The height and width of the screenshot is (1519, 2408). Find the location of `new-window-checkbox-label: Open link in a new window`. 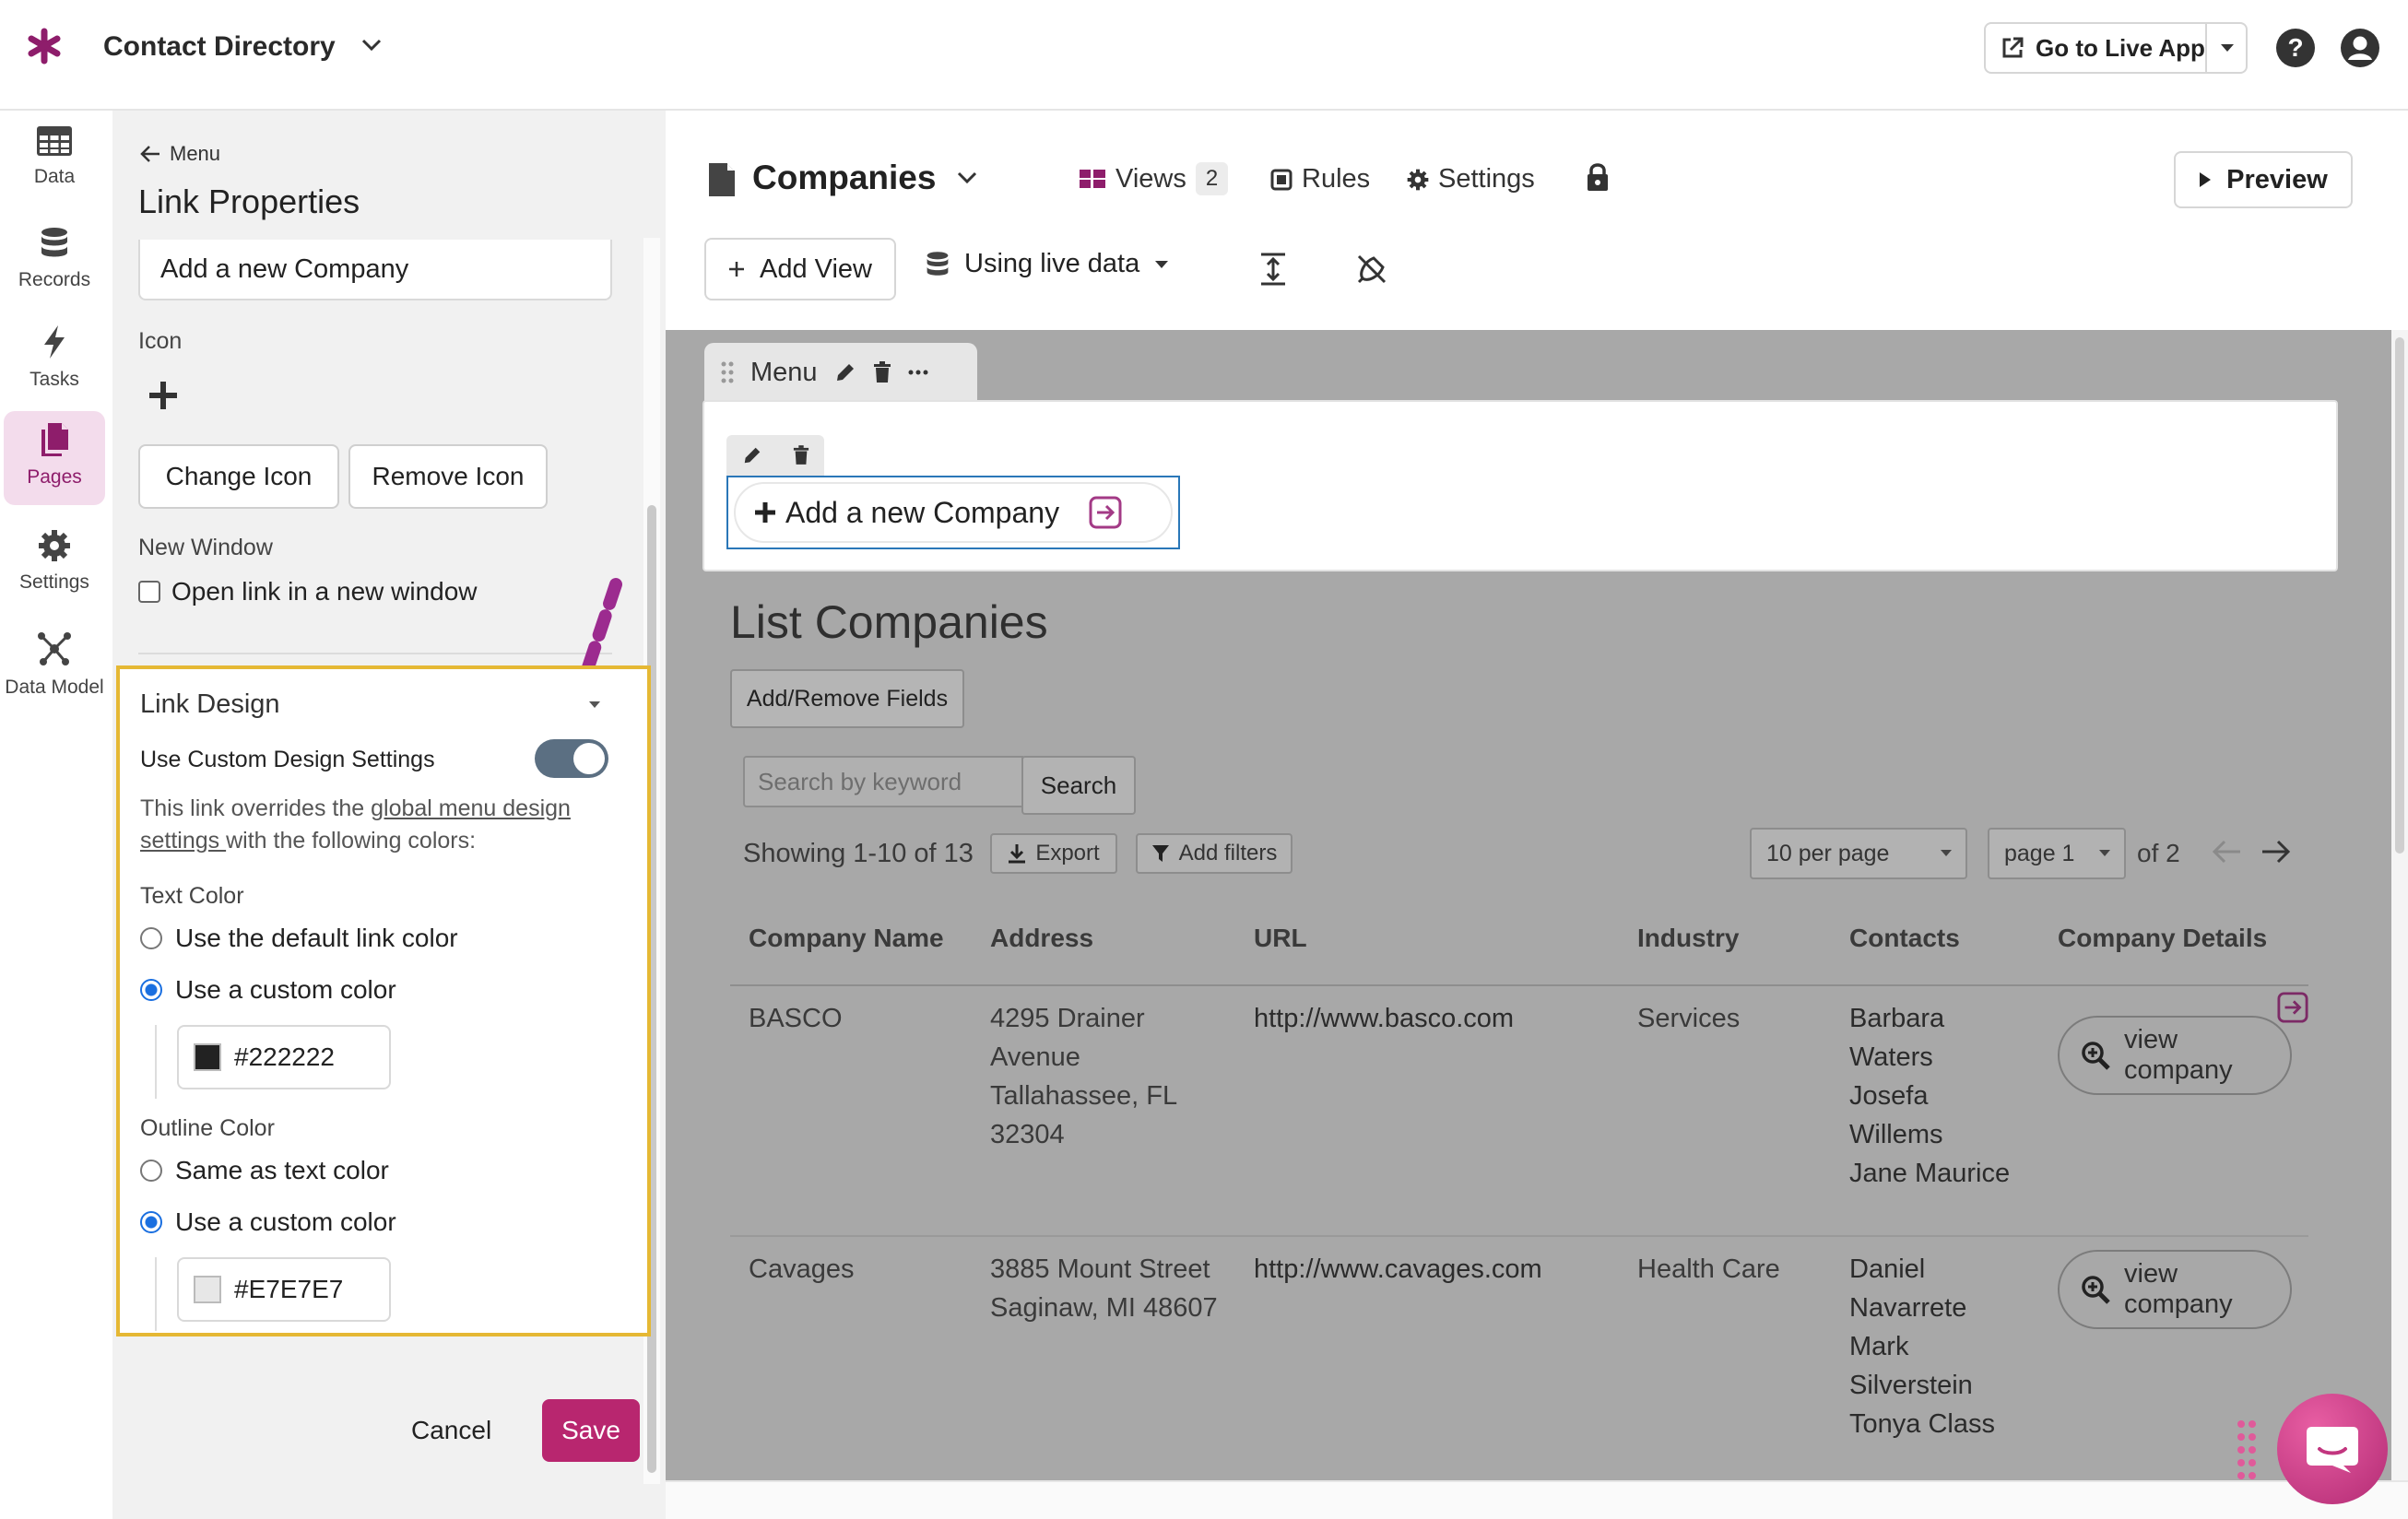

new-window-checkbox-label: Open link in a new window is located at coordinates (324, 591).